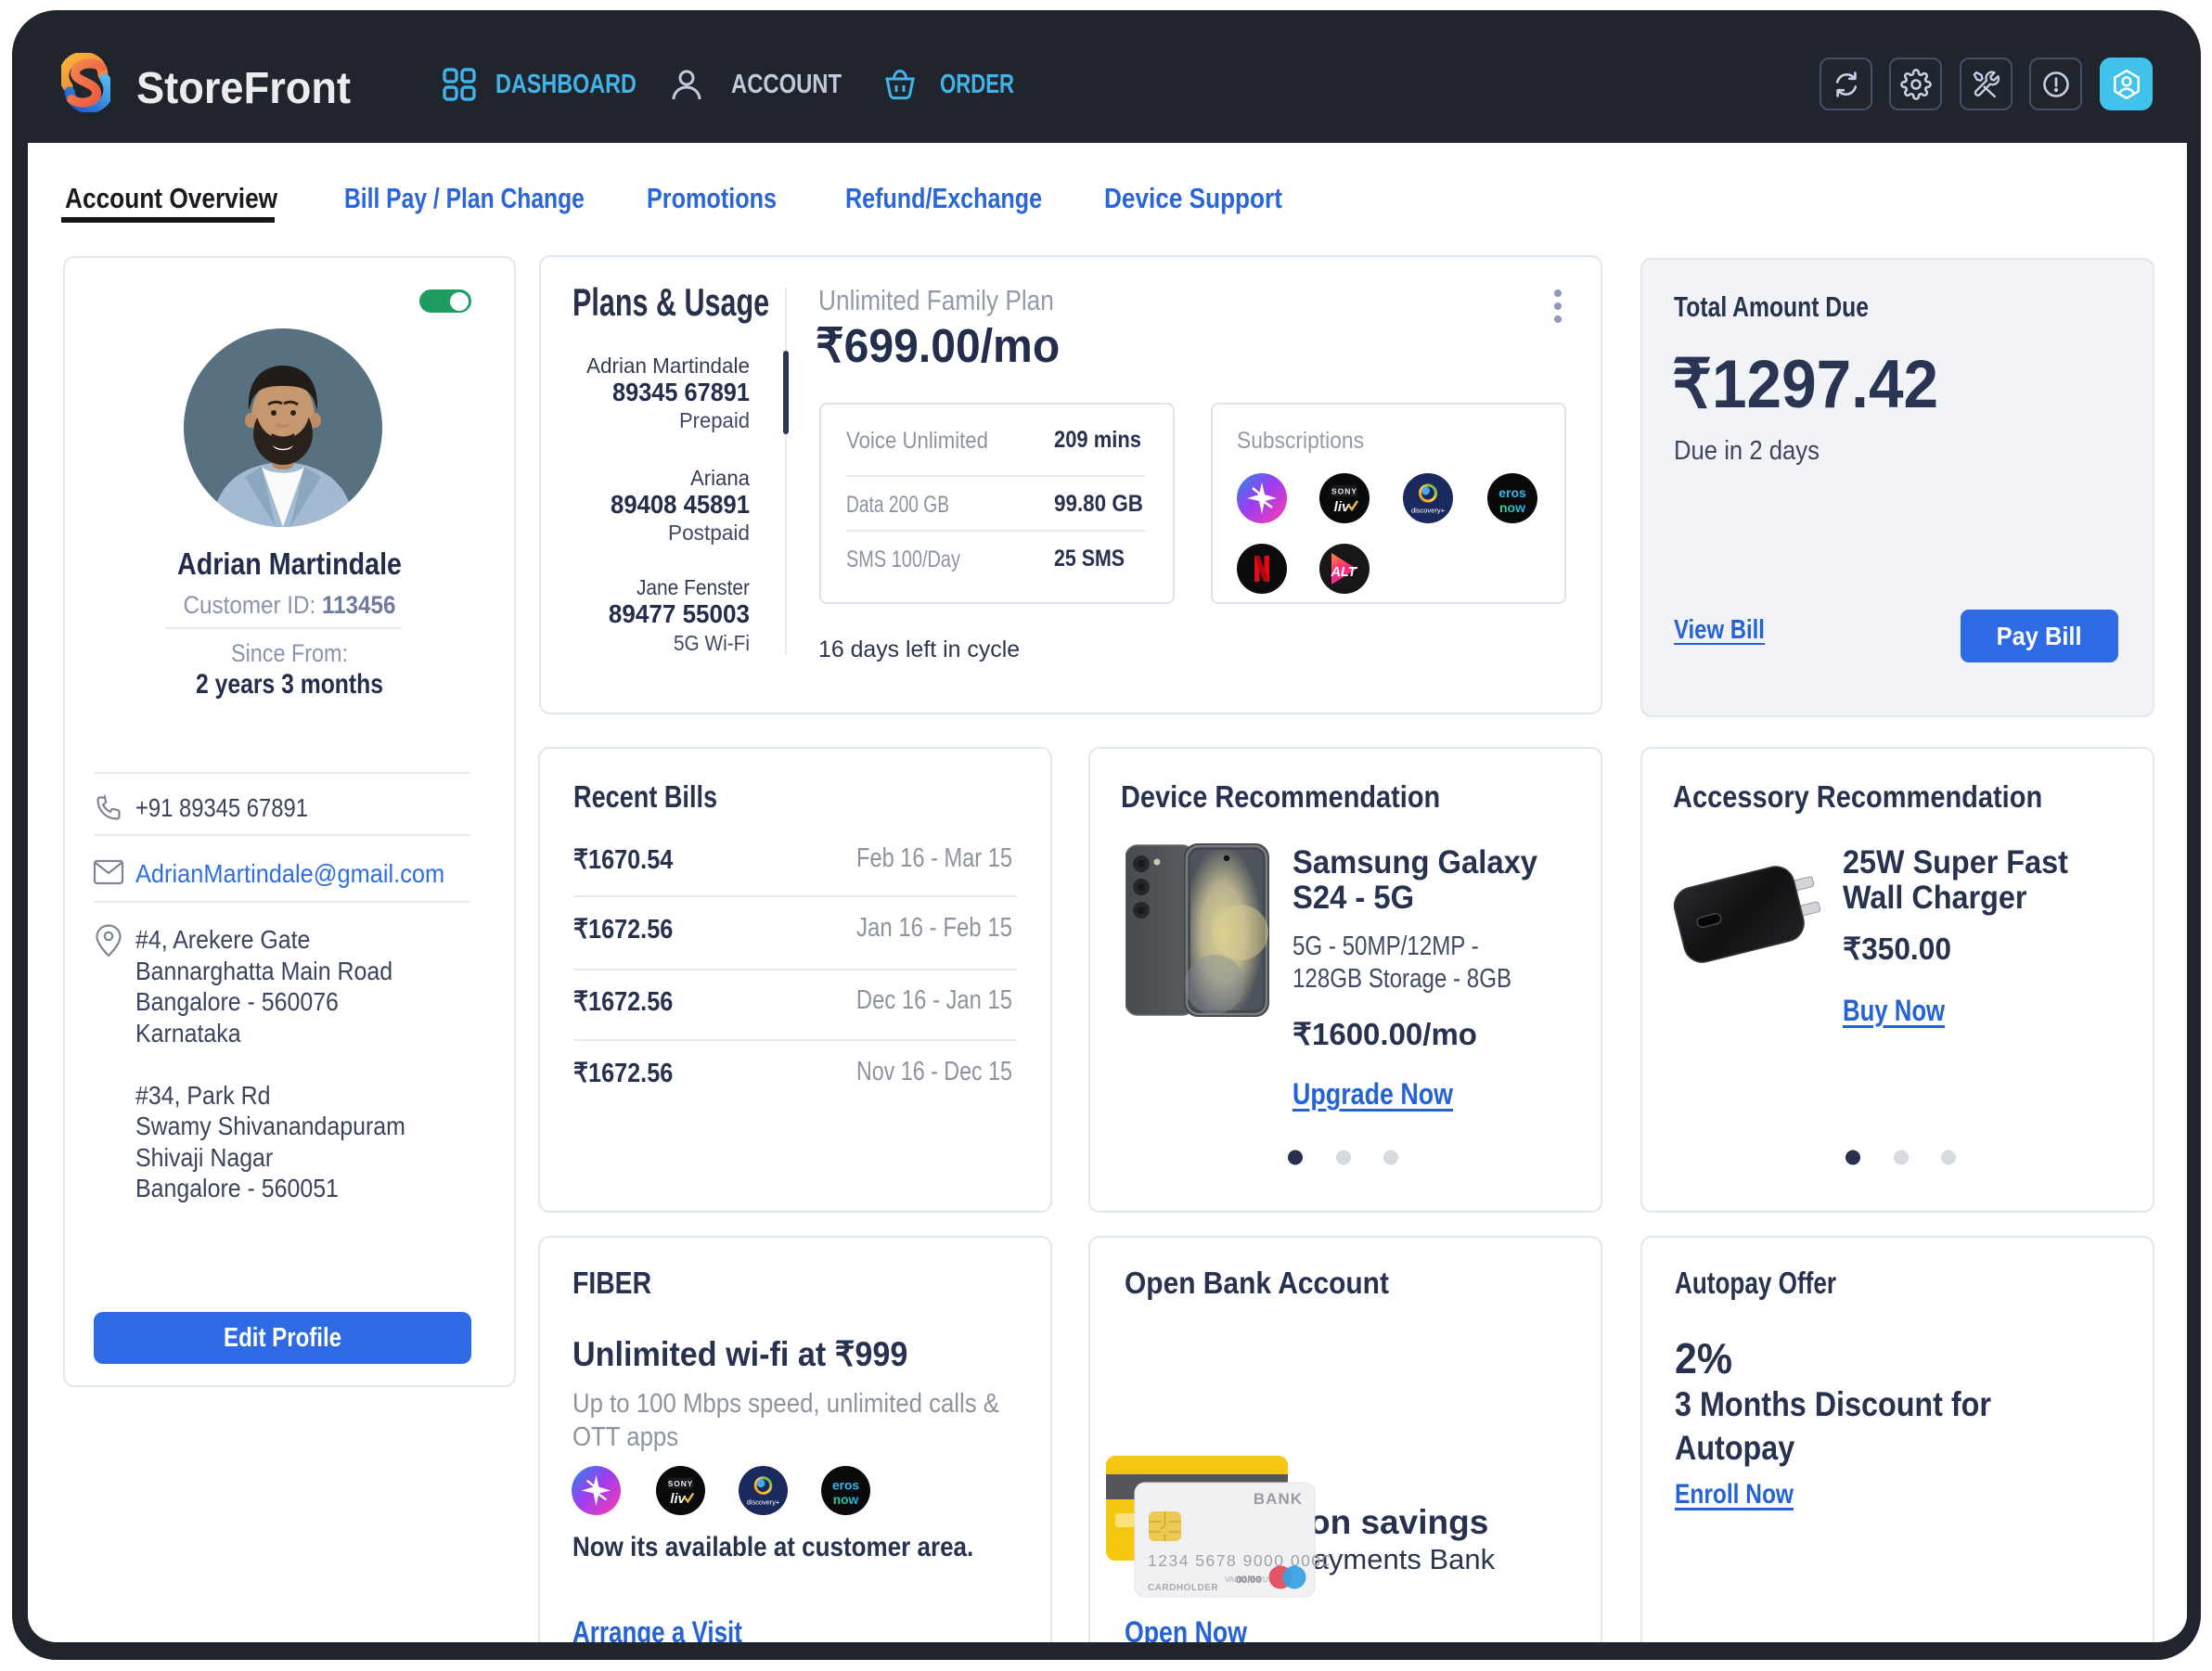 The width and height of the screenshot is (2212, 1671). I want to click on svg-text: BANK, so click(1278, 1499).